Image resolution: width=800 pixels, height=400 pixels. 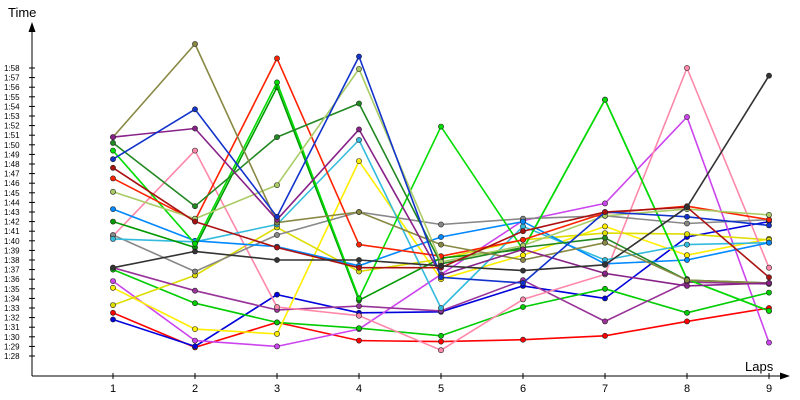 I want to click on y-tick-label: 1:44, so click(x=12, y=202).